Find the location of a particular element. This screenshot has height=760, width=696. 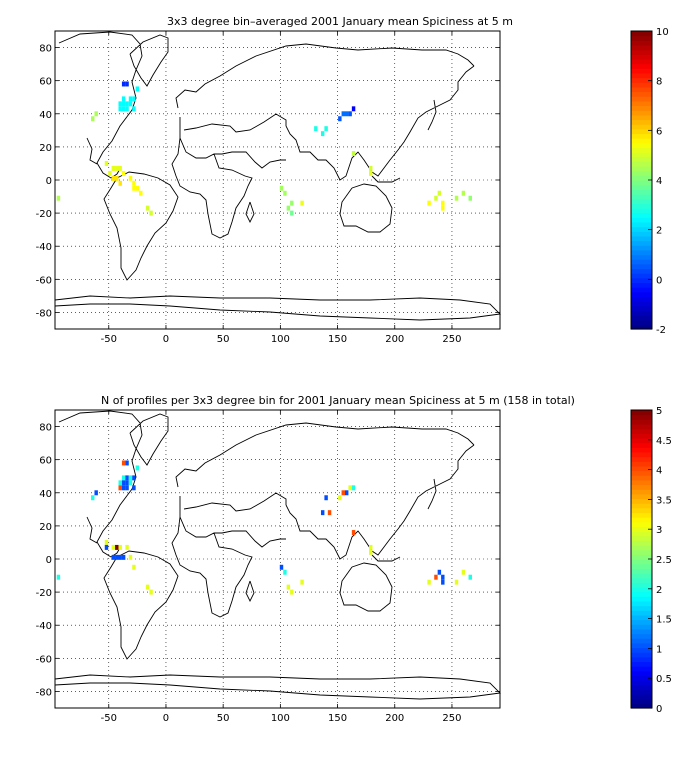

colorbar-tick-label: 3 is located at coordinates (659, 530).